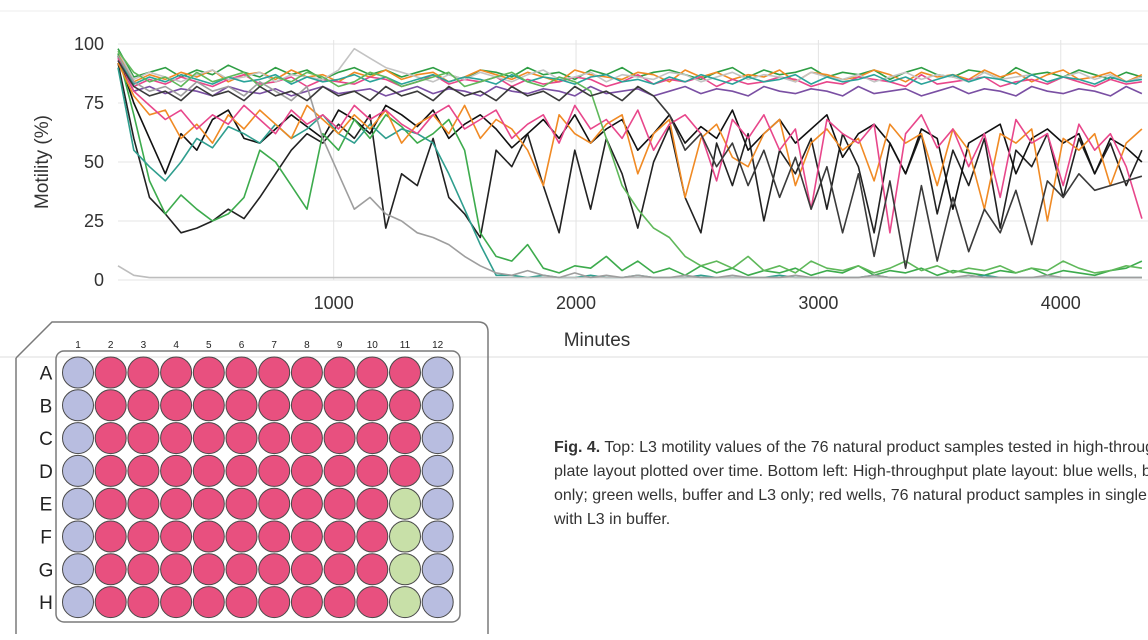 Image resolution: width=1148 pixels, height=640 pixels. I want to click on plate-row-label: H, so click(46, 603).